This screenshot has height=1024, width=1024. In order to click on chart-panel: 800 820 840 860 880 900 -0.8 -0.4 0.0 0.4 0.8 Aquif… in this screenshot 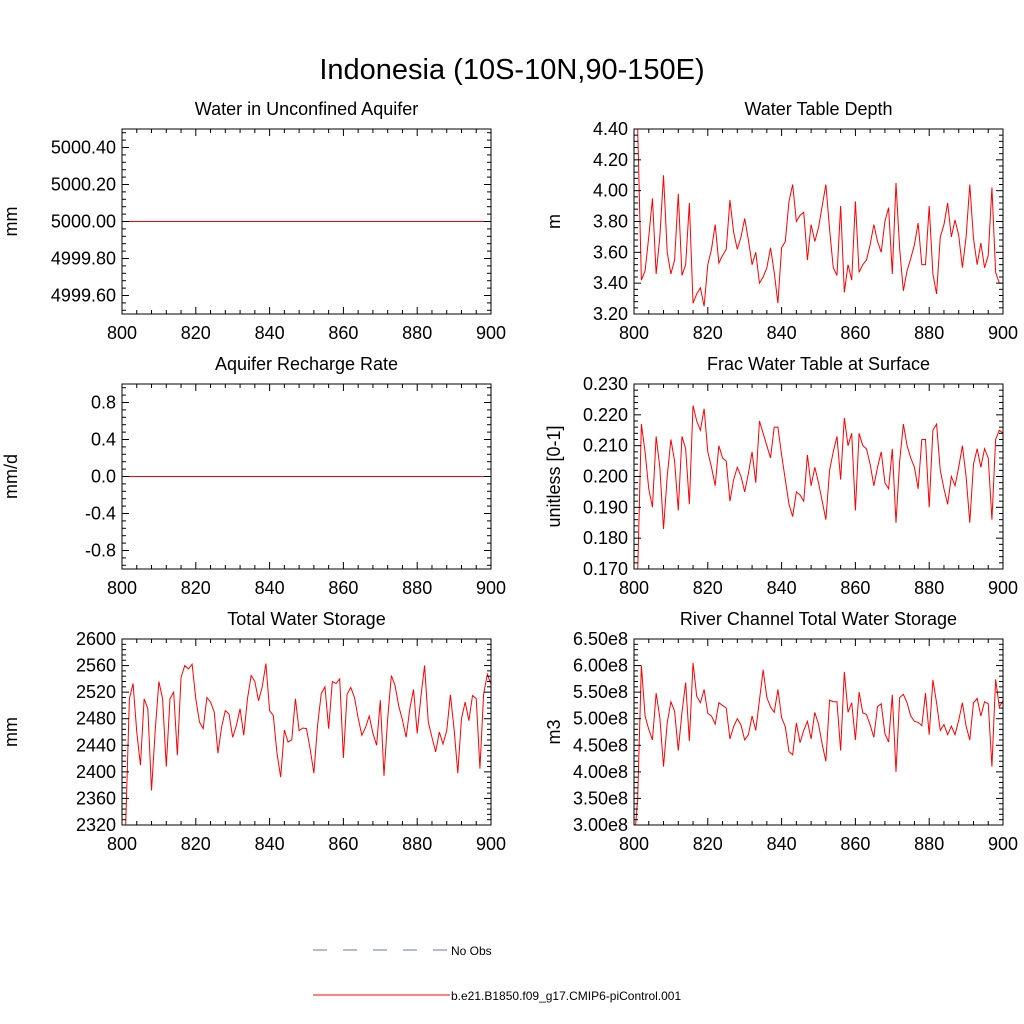, I will do `click(253, 476)`.